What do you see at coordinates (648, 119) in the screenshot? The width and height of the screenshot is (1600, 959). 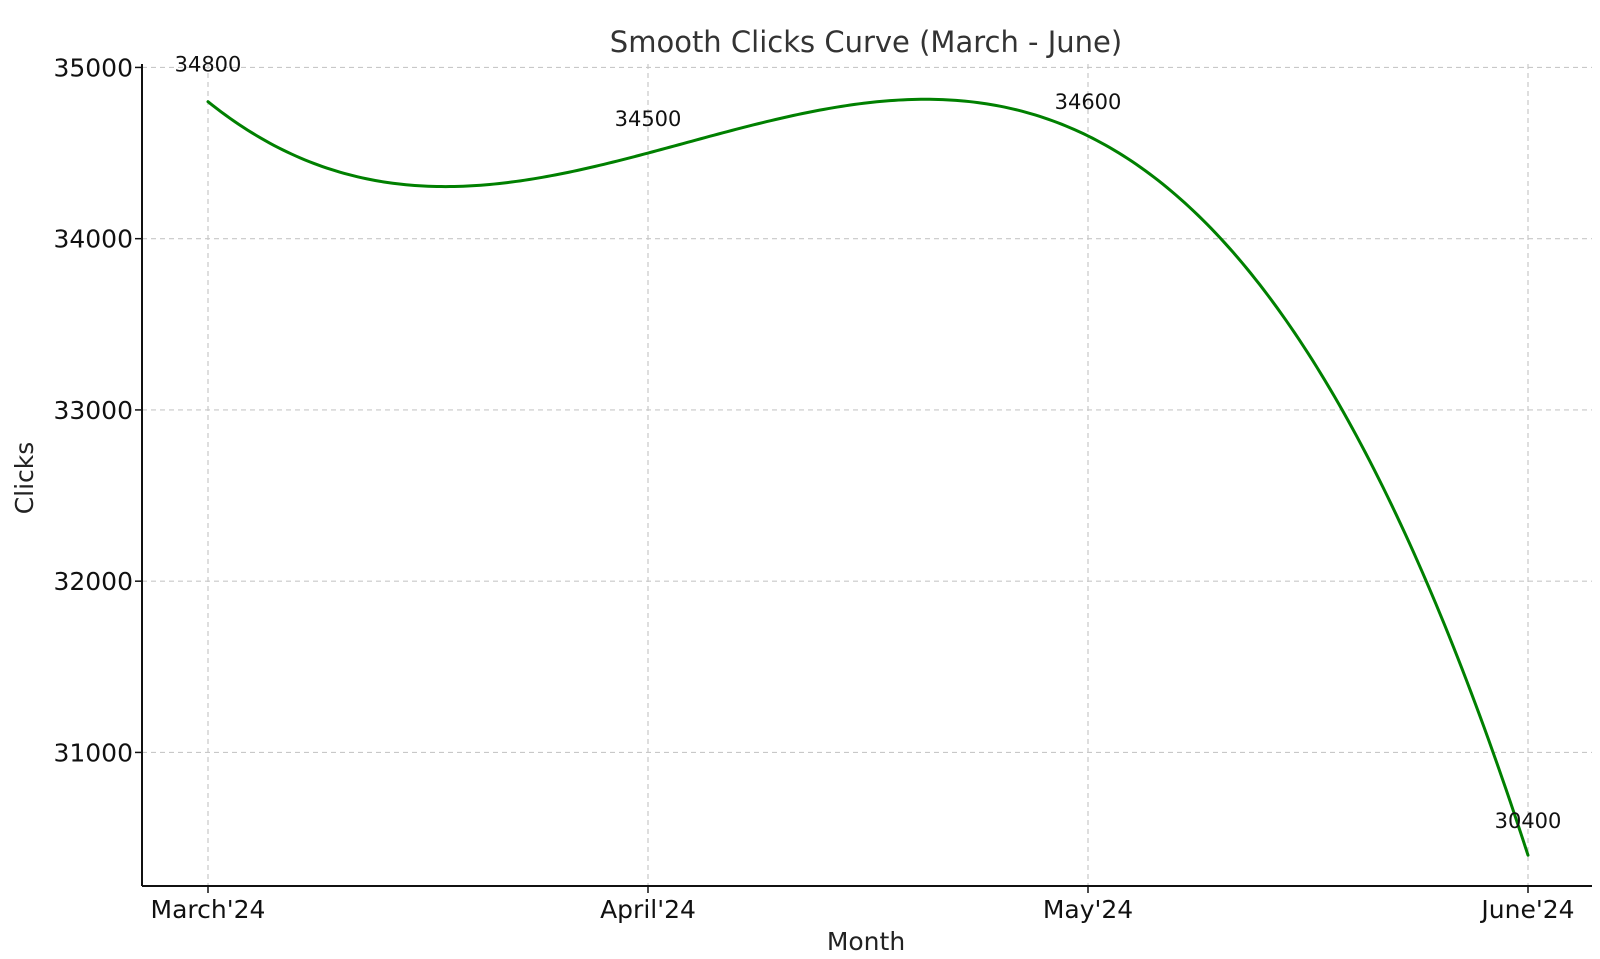 I see `data-label: 34500` at bounding box center [648, 119].